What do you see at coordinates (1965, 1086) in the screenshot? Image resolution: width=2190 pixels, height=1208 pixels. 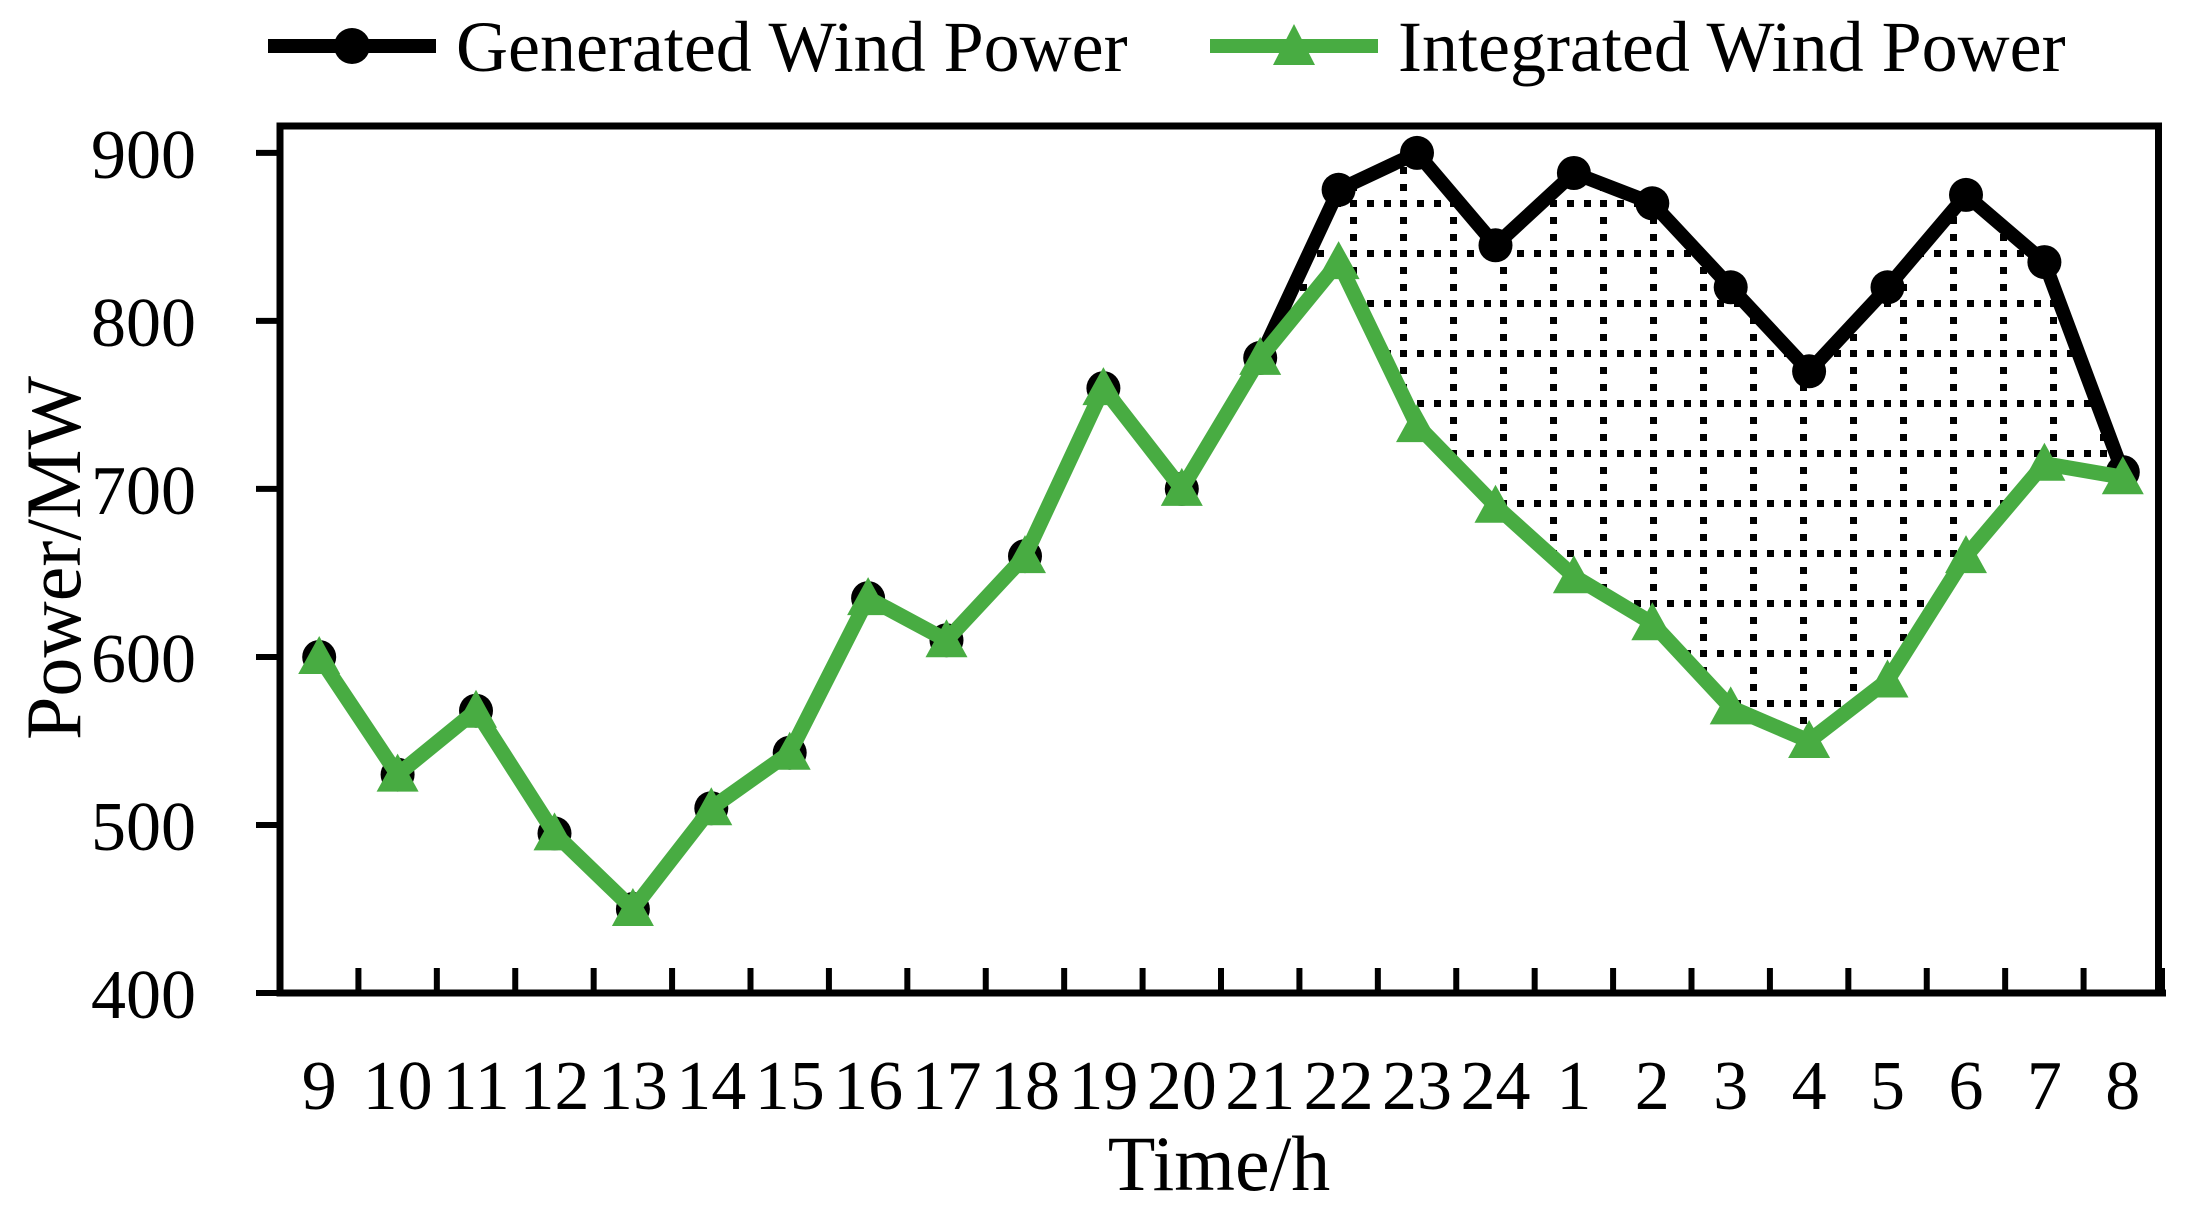 I see `x-tick-label: 6` at bounding box center [1965, 1086].